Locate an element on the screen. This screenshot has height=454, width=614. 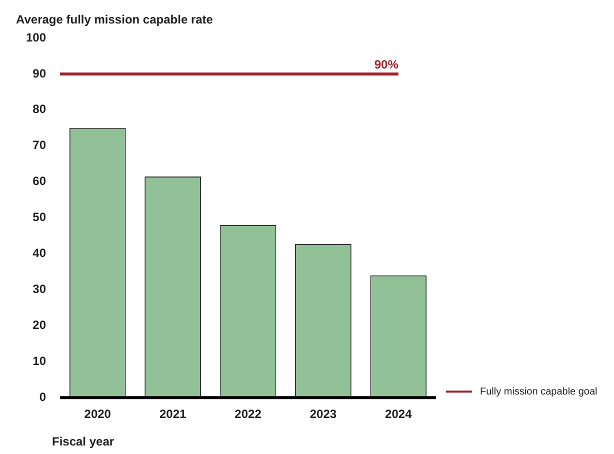
y-tick-label: 70 is located at coordinates (39, 145).